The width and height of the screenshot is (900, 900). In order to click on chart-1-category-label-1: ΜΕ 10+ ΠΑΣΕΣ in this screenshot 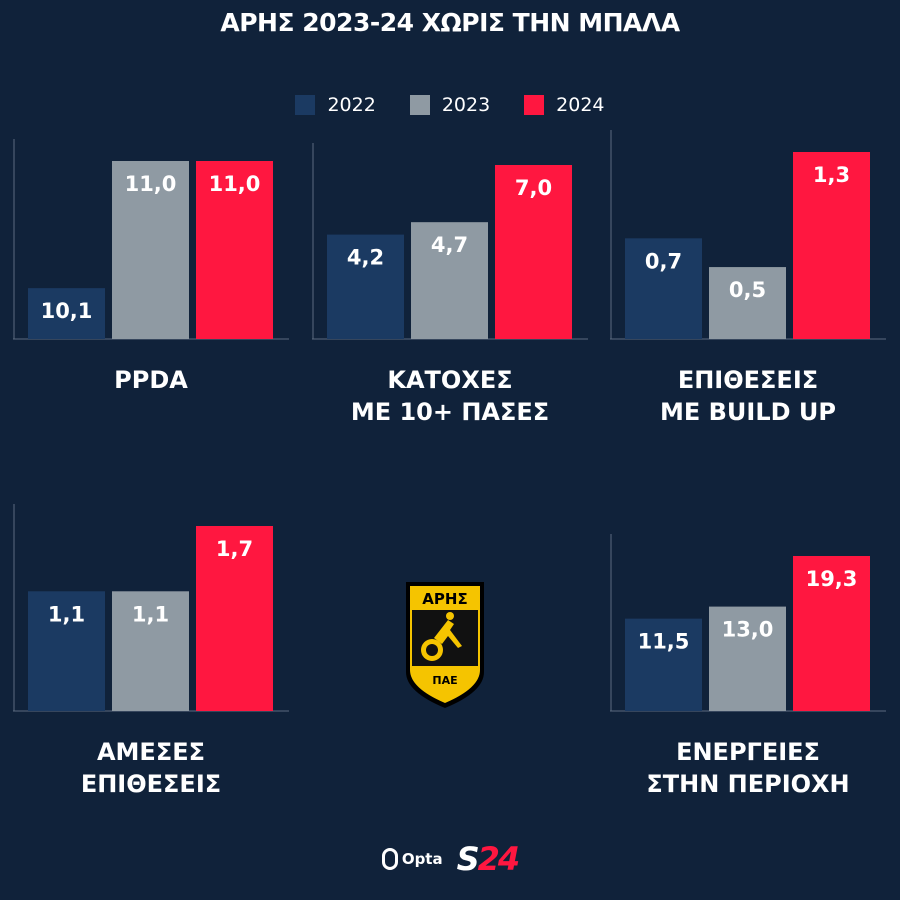, I will do `click(450, 412)`.